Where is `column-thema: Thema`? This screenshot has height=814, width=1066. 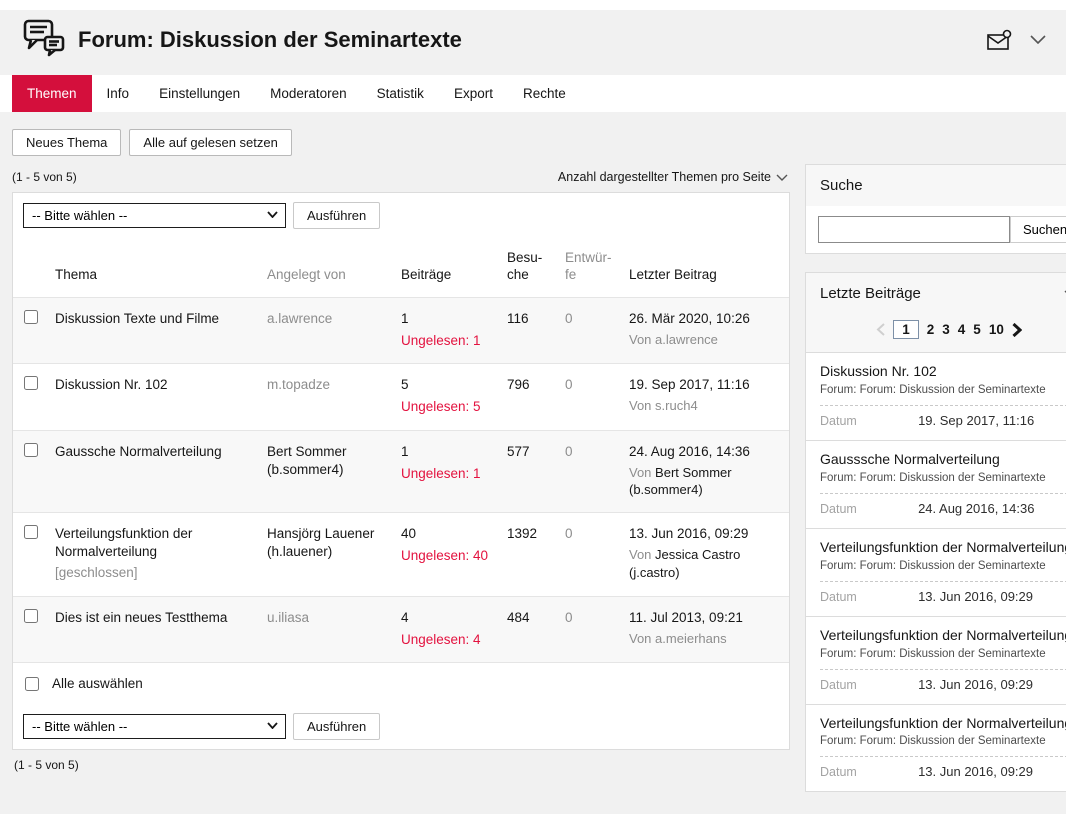 column-thema: Thema is located at coordinates (76, 274).